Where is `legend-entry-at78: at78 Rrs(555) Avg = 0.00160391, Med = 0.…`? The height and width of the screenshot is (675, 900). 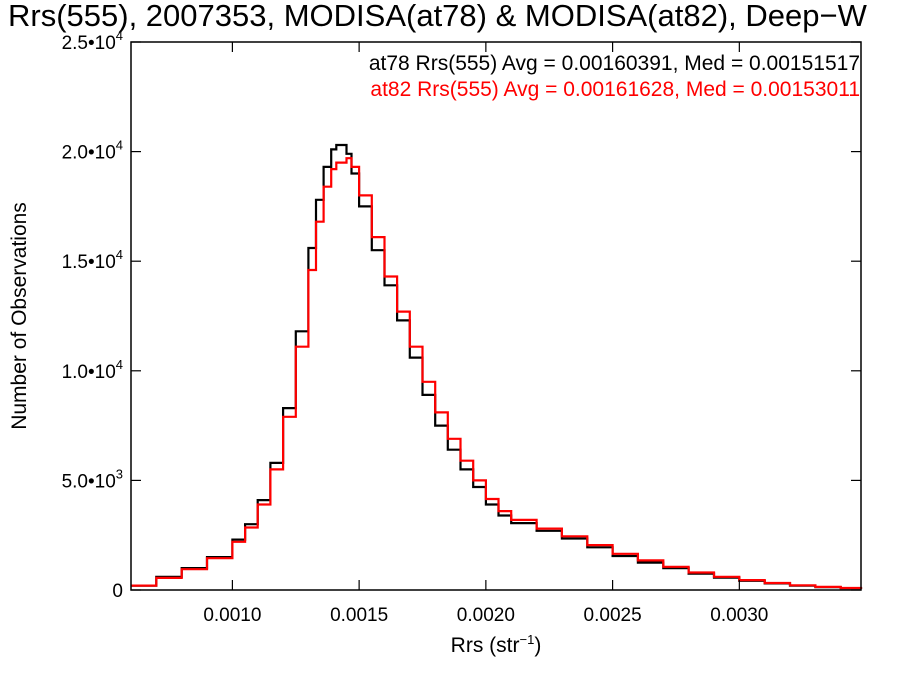
legend-entry-at78: at78 Rrs(555) Avg = 0.00160391, Med = 0.… is located at coordinates (614, 63).